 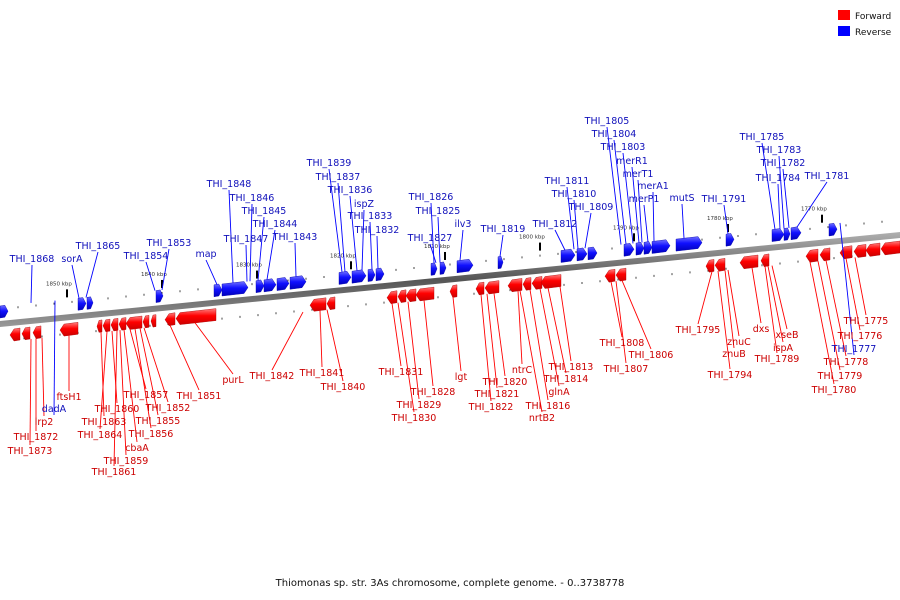 I want to click on gene-label: THI_1864, so click(x=100, y=435).